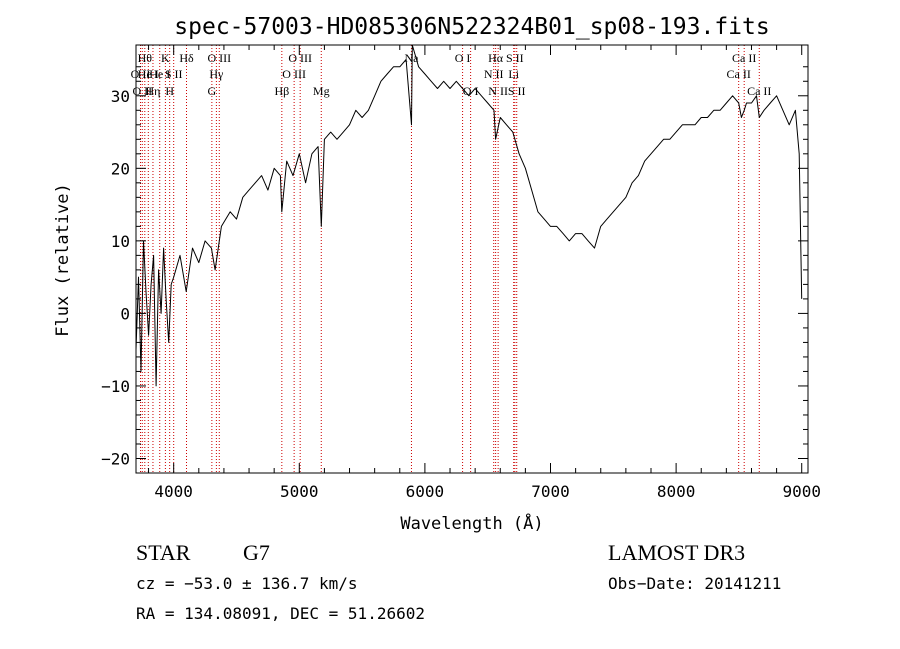  Describe the element at coordinates (186, 58) in the screenshot. I see `line-label: Hδ` at that location.